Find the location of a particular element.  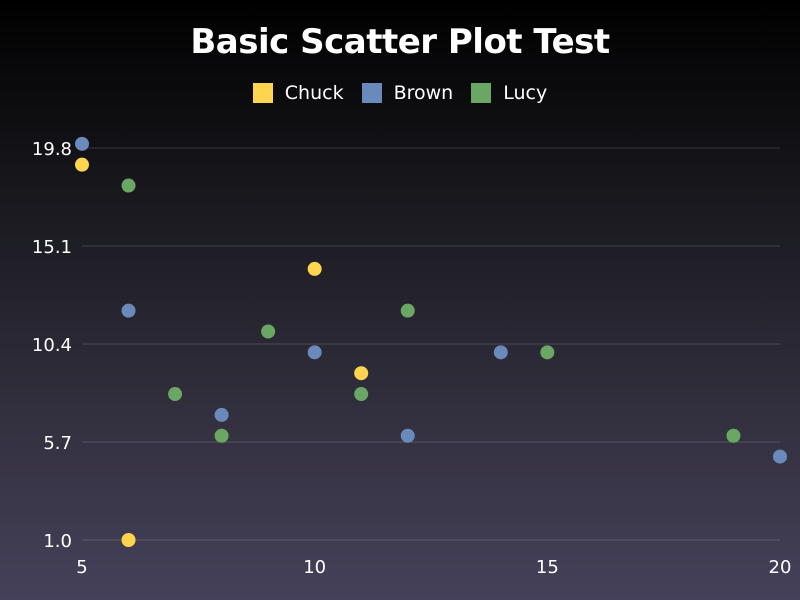

y-tick-label: 15.1 is located at coordinates (52, 247).